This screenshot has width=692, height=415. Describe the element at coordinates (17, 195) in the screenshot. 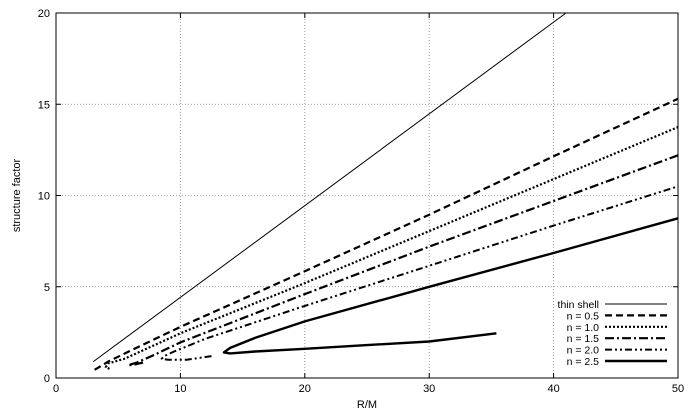

I see `y-axis-label: structure factor` at that location.